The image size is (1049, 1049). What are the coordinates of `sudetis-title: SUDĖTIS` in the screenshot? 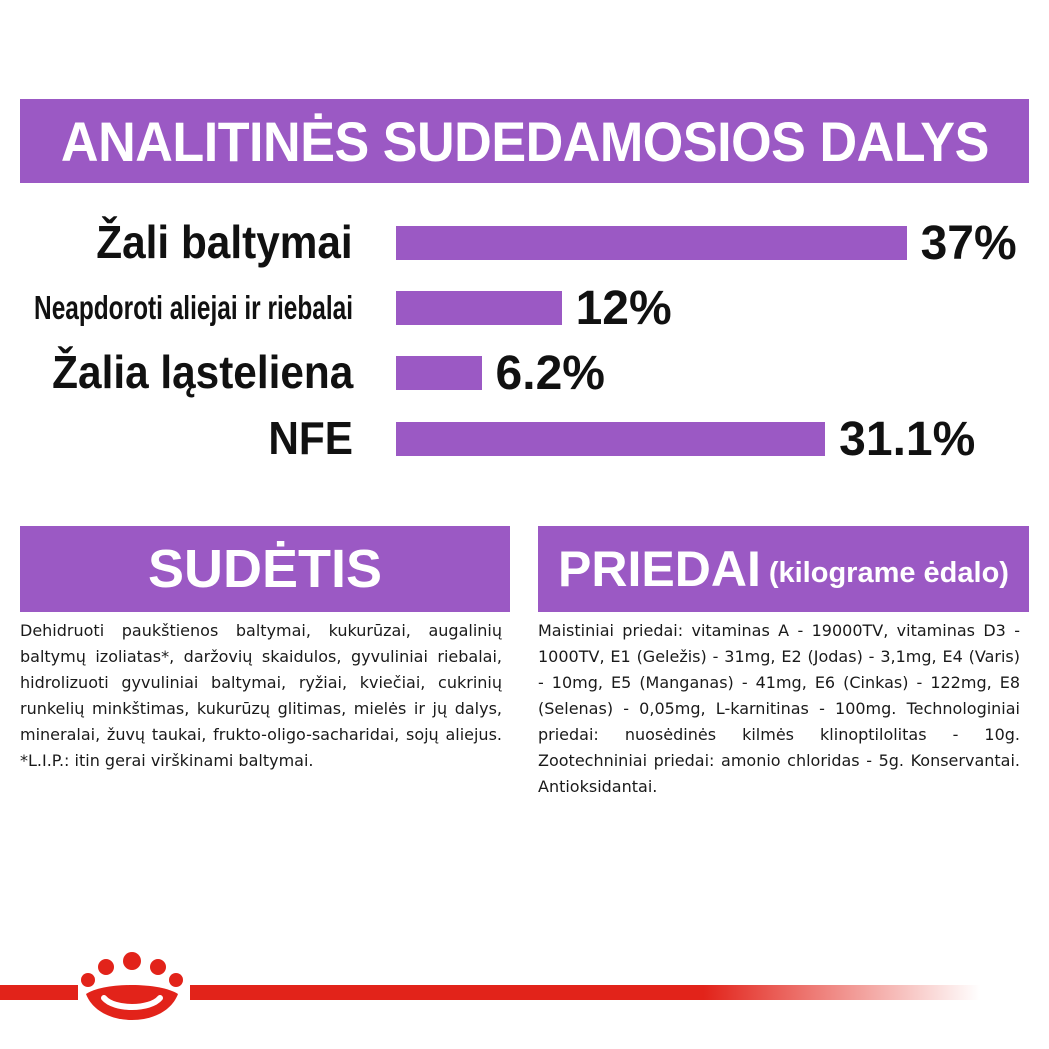 It's located at (265, 569).